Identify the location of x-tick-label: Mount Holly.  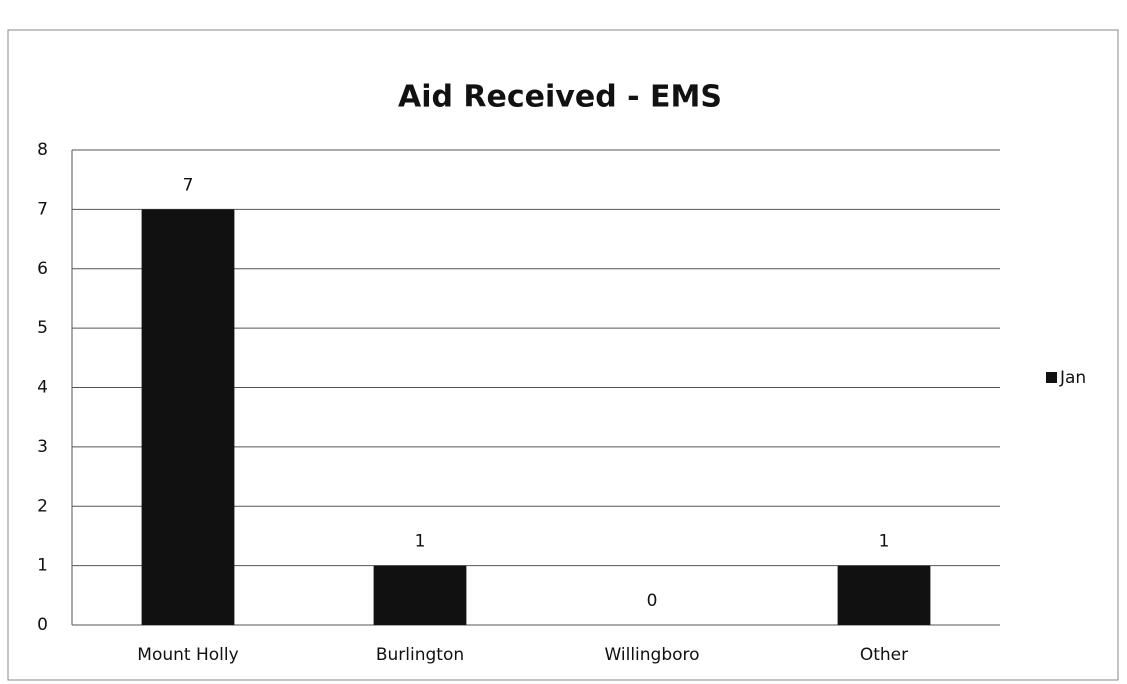
(187, 655).